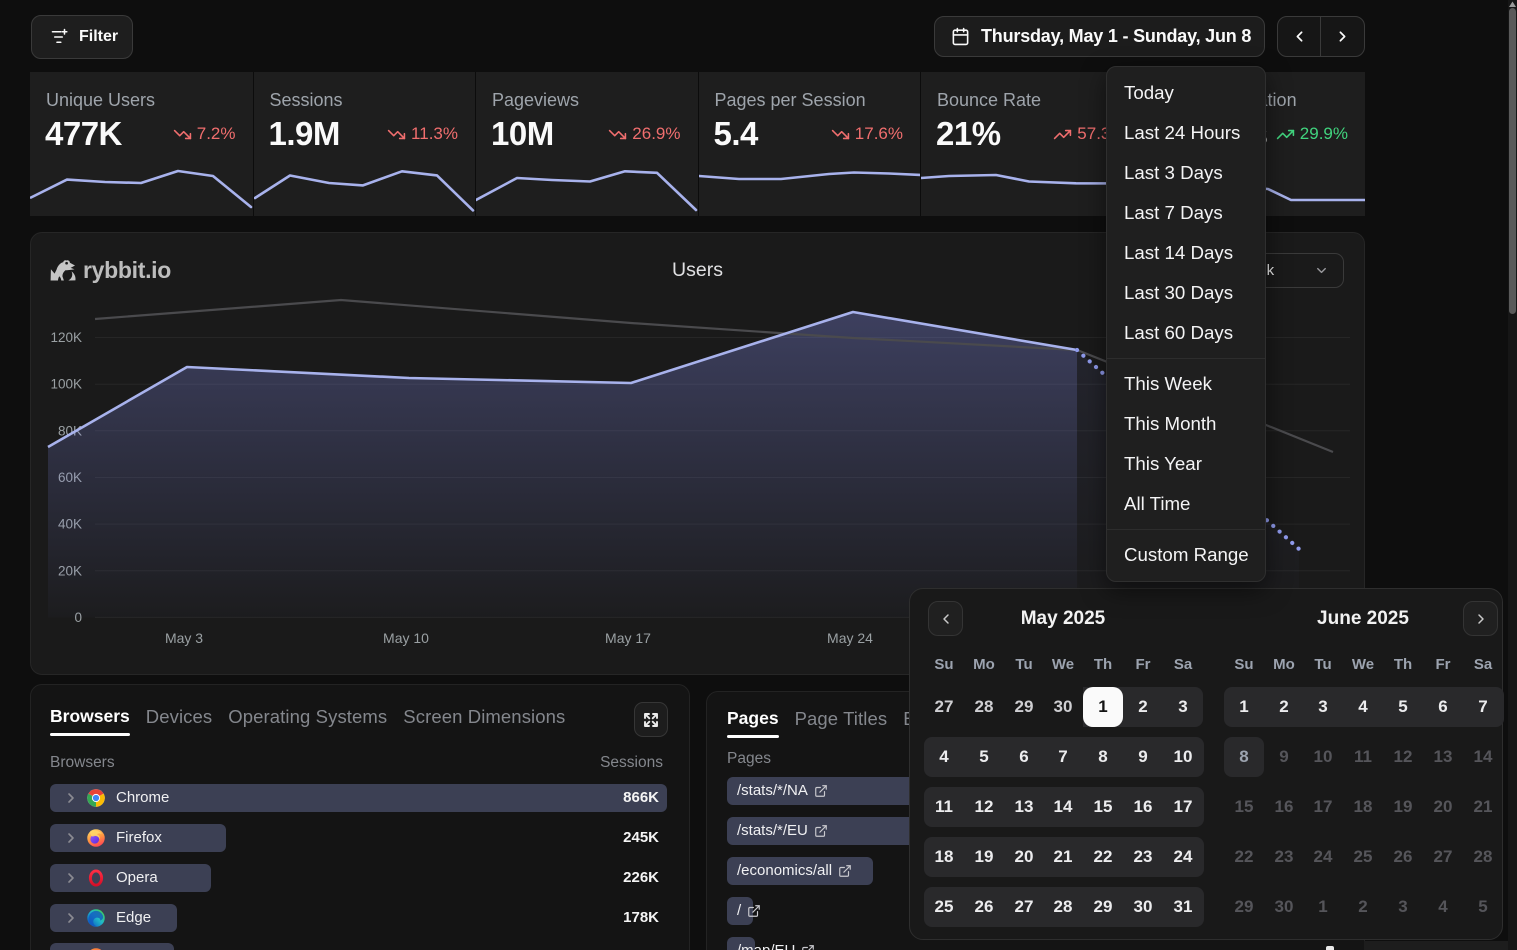  What do you see at coordinates (628, 638) in the screenshot?
I see `svg-text: May 17` at bounding box center [628, 638].